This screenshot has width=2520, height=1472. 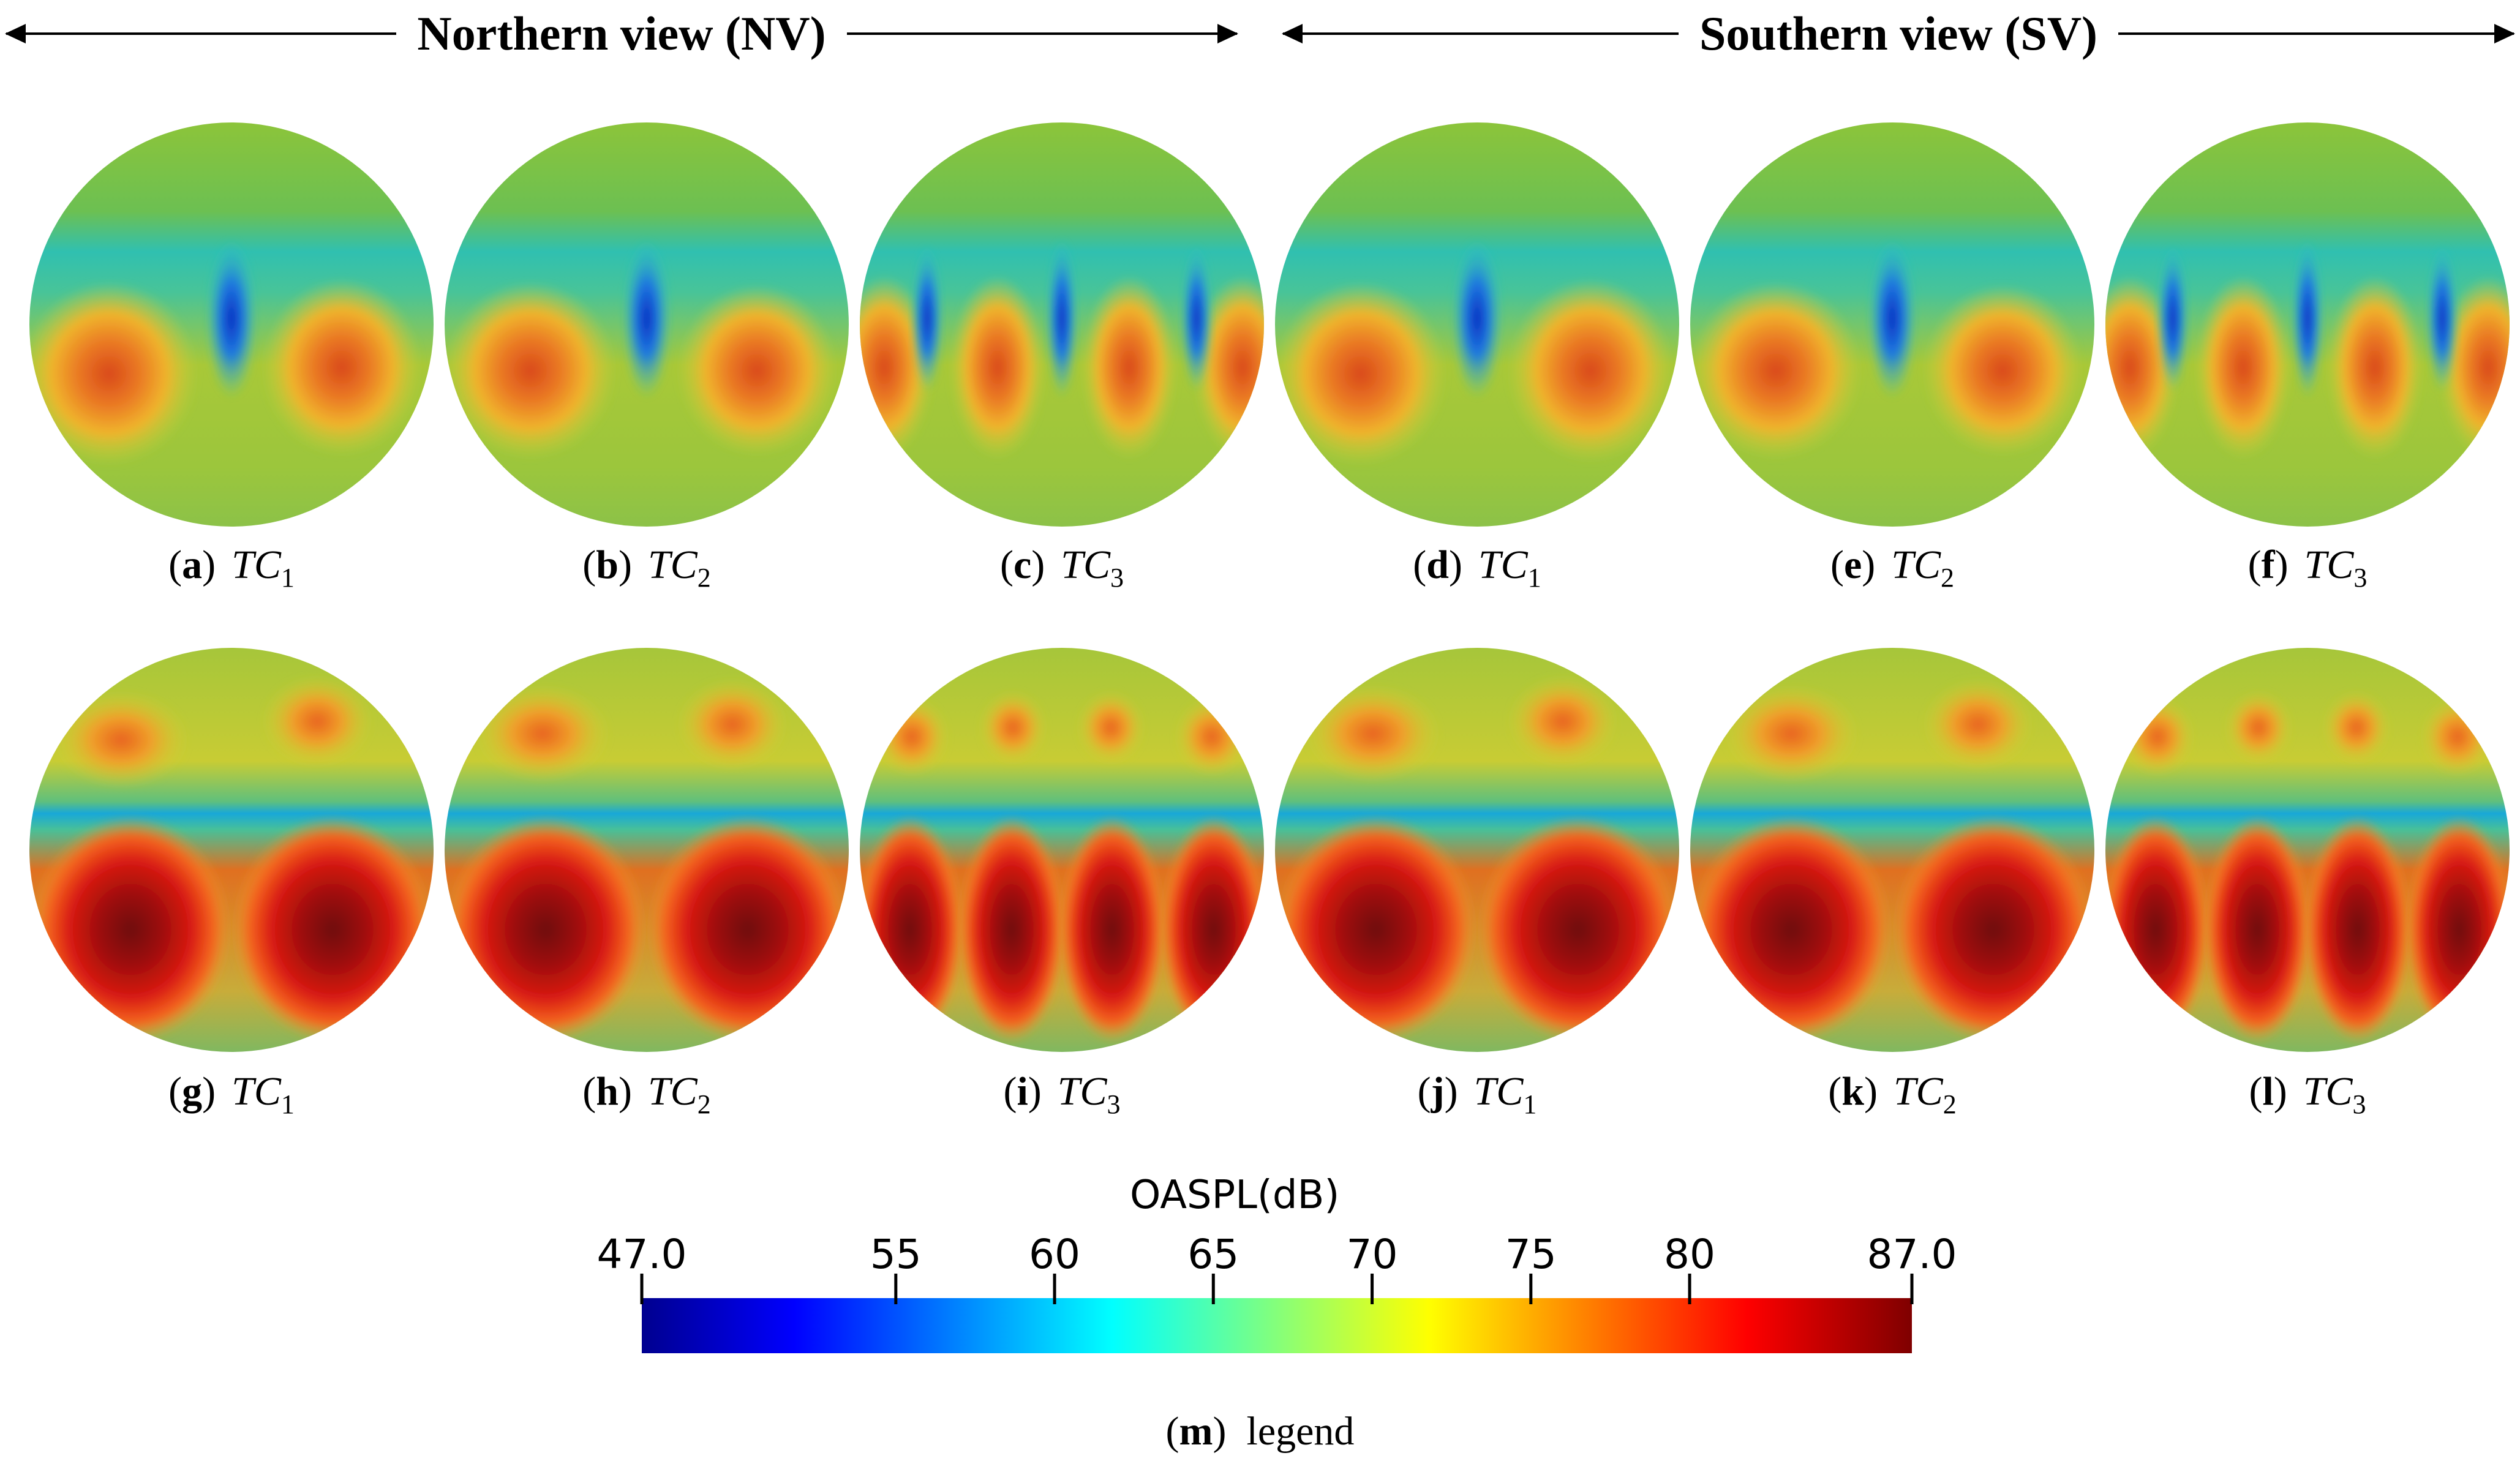 What do you see at coordinates (231, 324) in the screenshot?
I see `sphere-a-nv-tc1` at bounding box center [231, 324].